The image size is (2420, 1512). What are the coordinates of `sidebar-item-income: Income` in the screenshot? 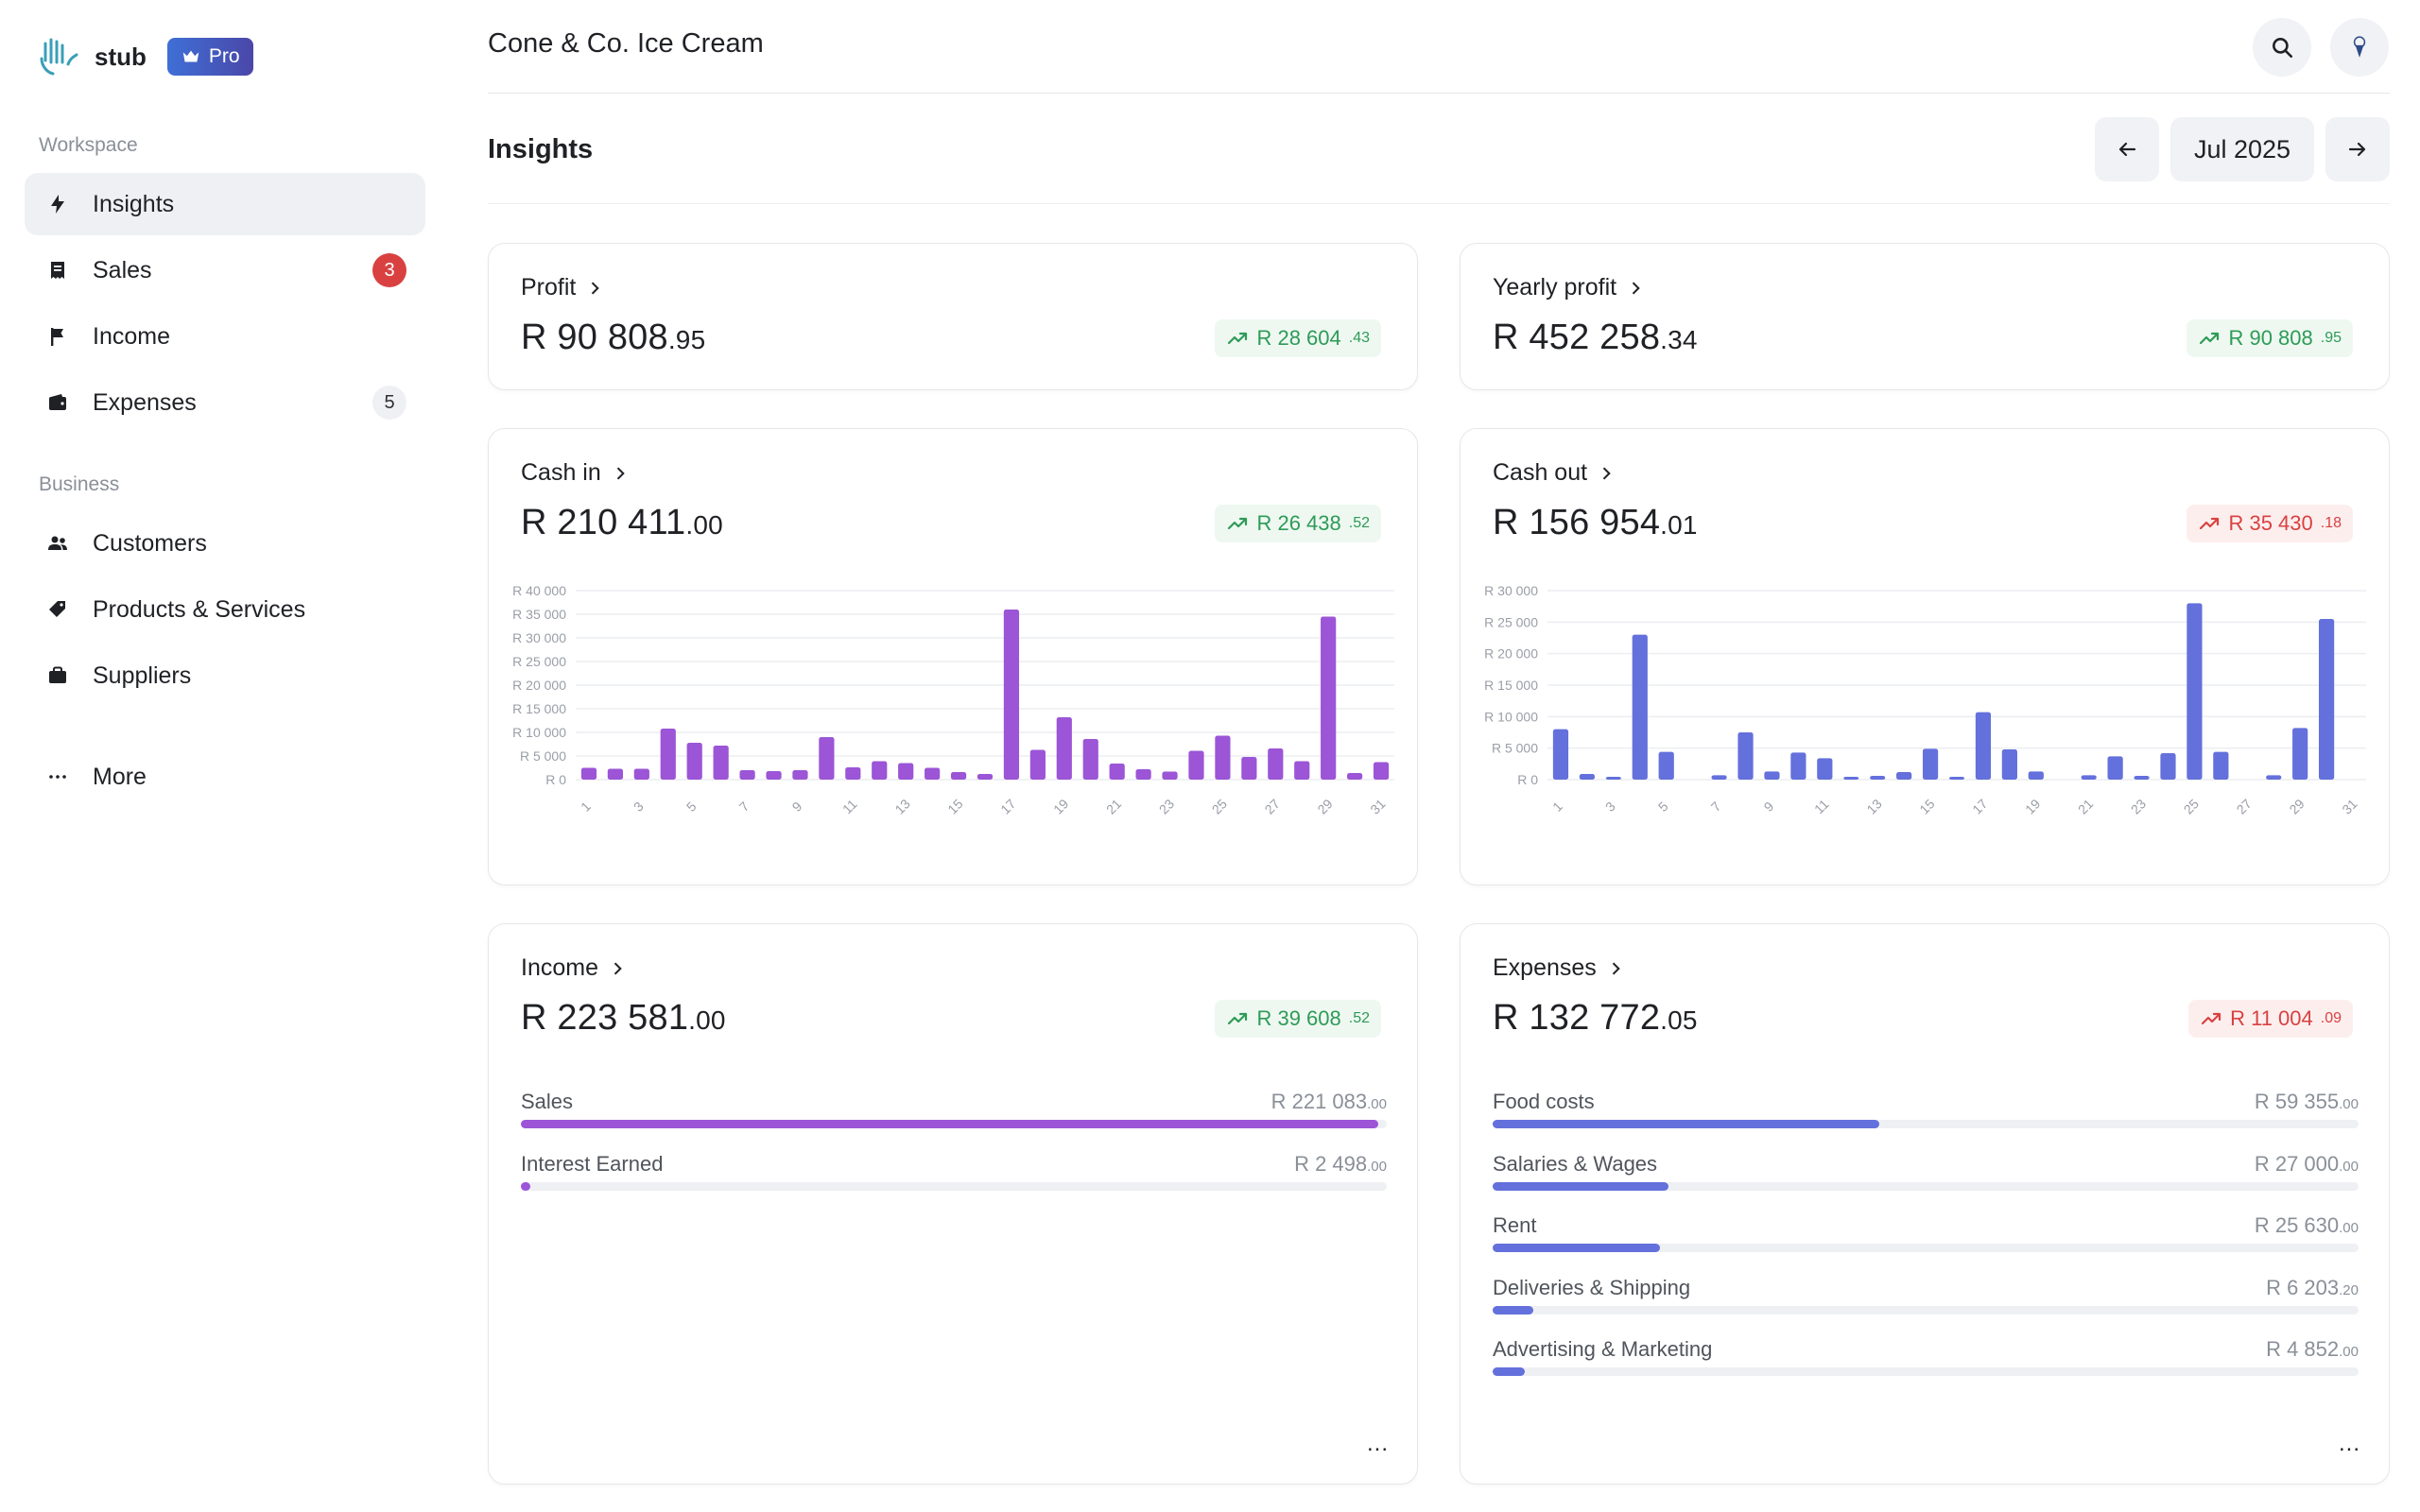 It's located at (225, 336).